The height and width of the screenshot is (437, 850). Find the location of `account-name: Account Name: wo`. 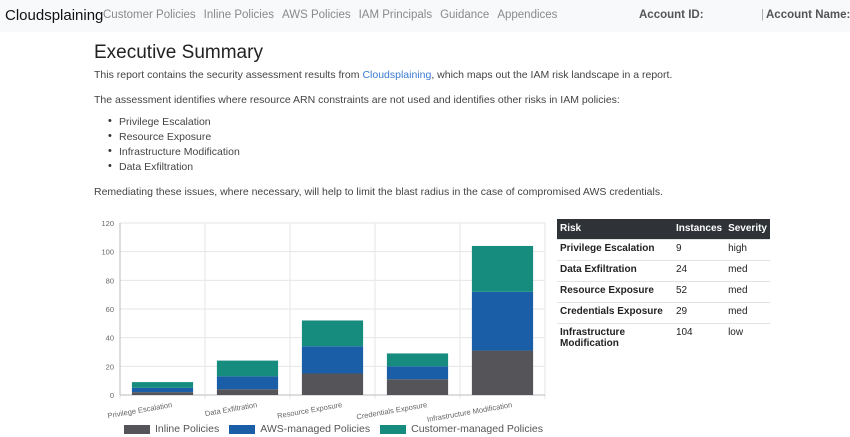

account-name: Account Name: wo is located at coordinates (808, 15).